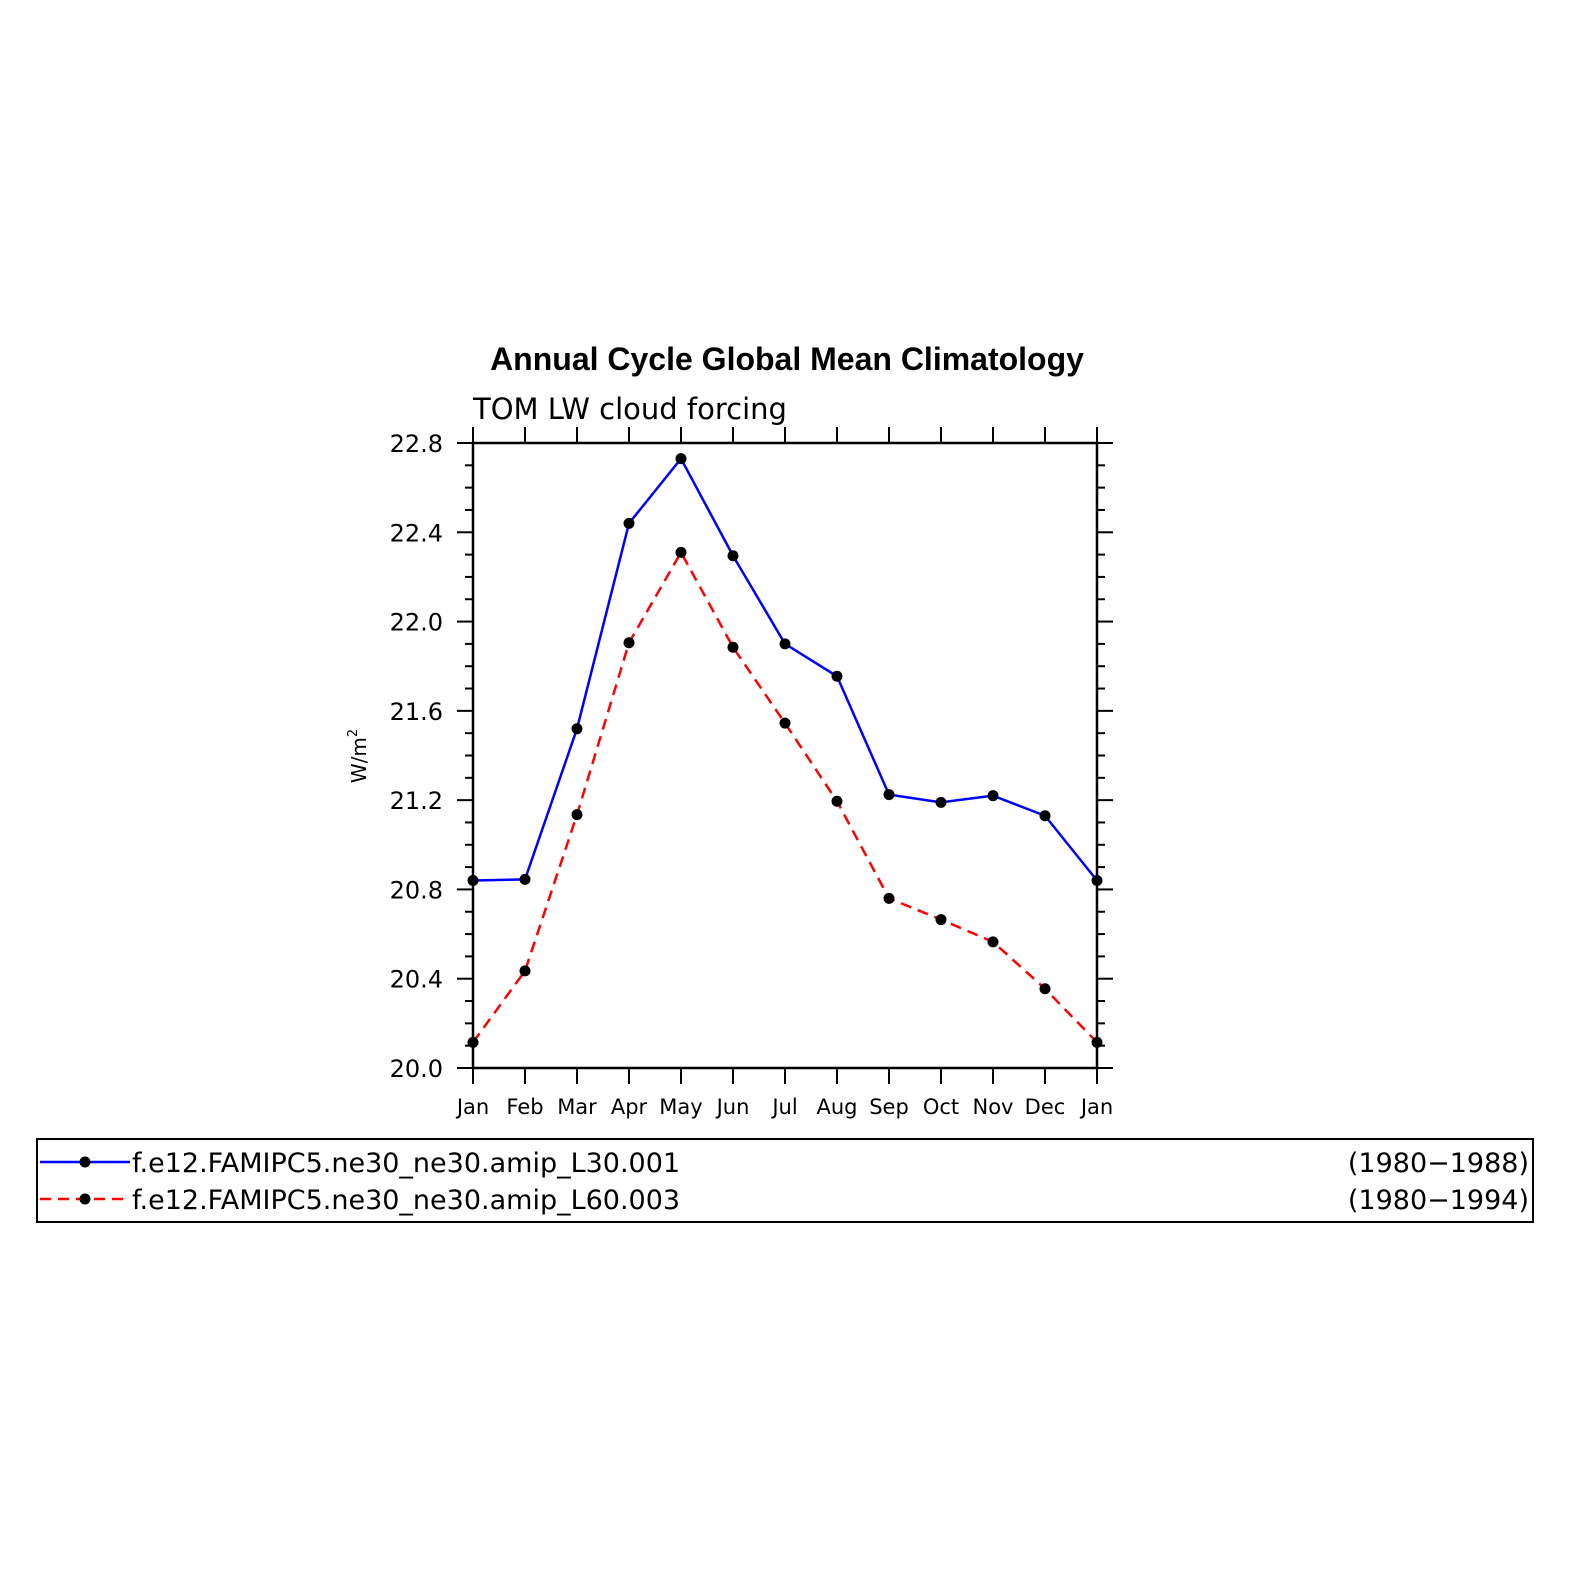 The height and width of the screenshot is (1575, 1575). Describe the element at coordinates (680, 1107) in the screenshot. I see `x-tick-label: May` at that location.